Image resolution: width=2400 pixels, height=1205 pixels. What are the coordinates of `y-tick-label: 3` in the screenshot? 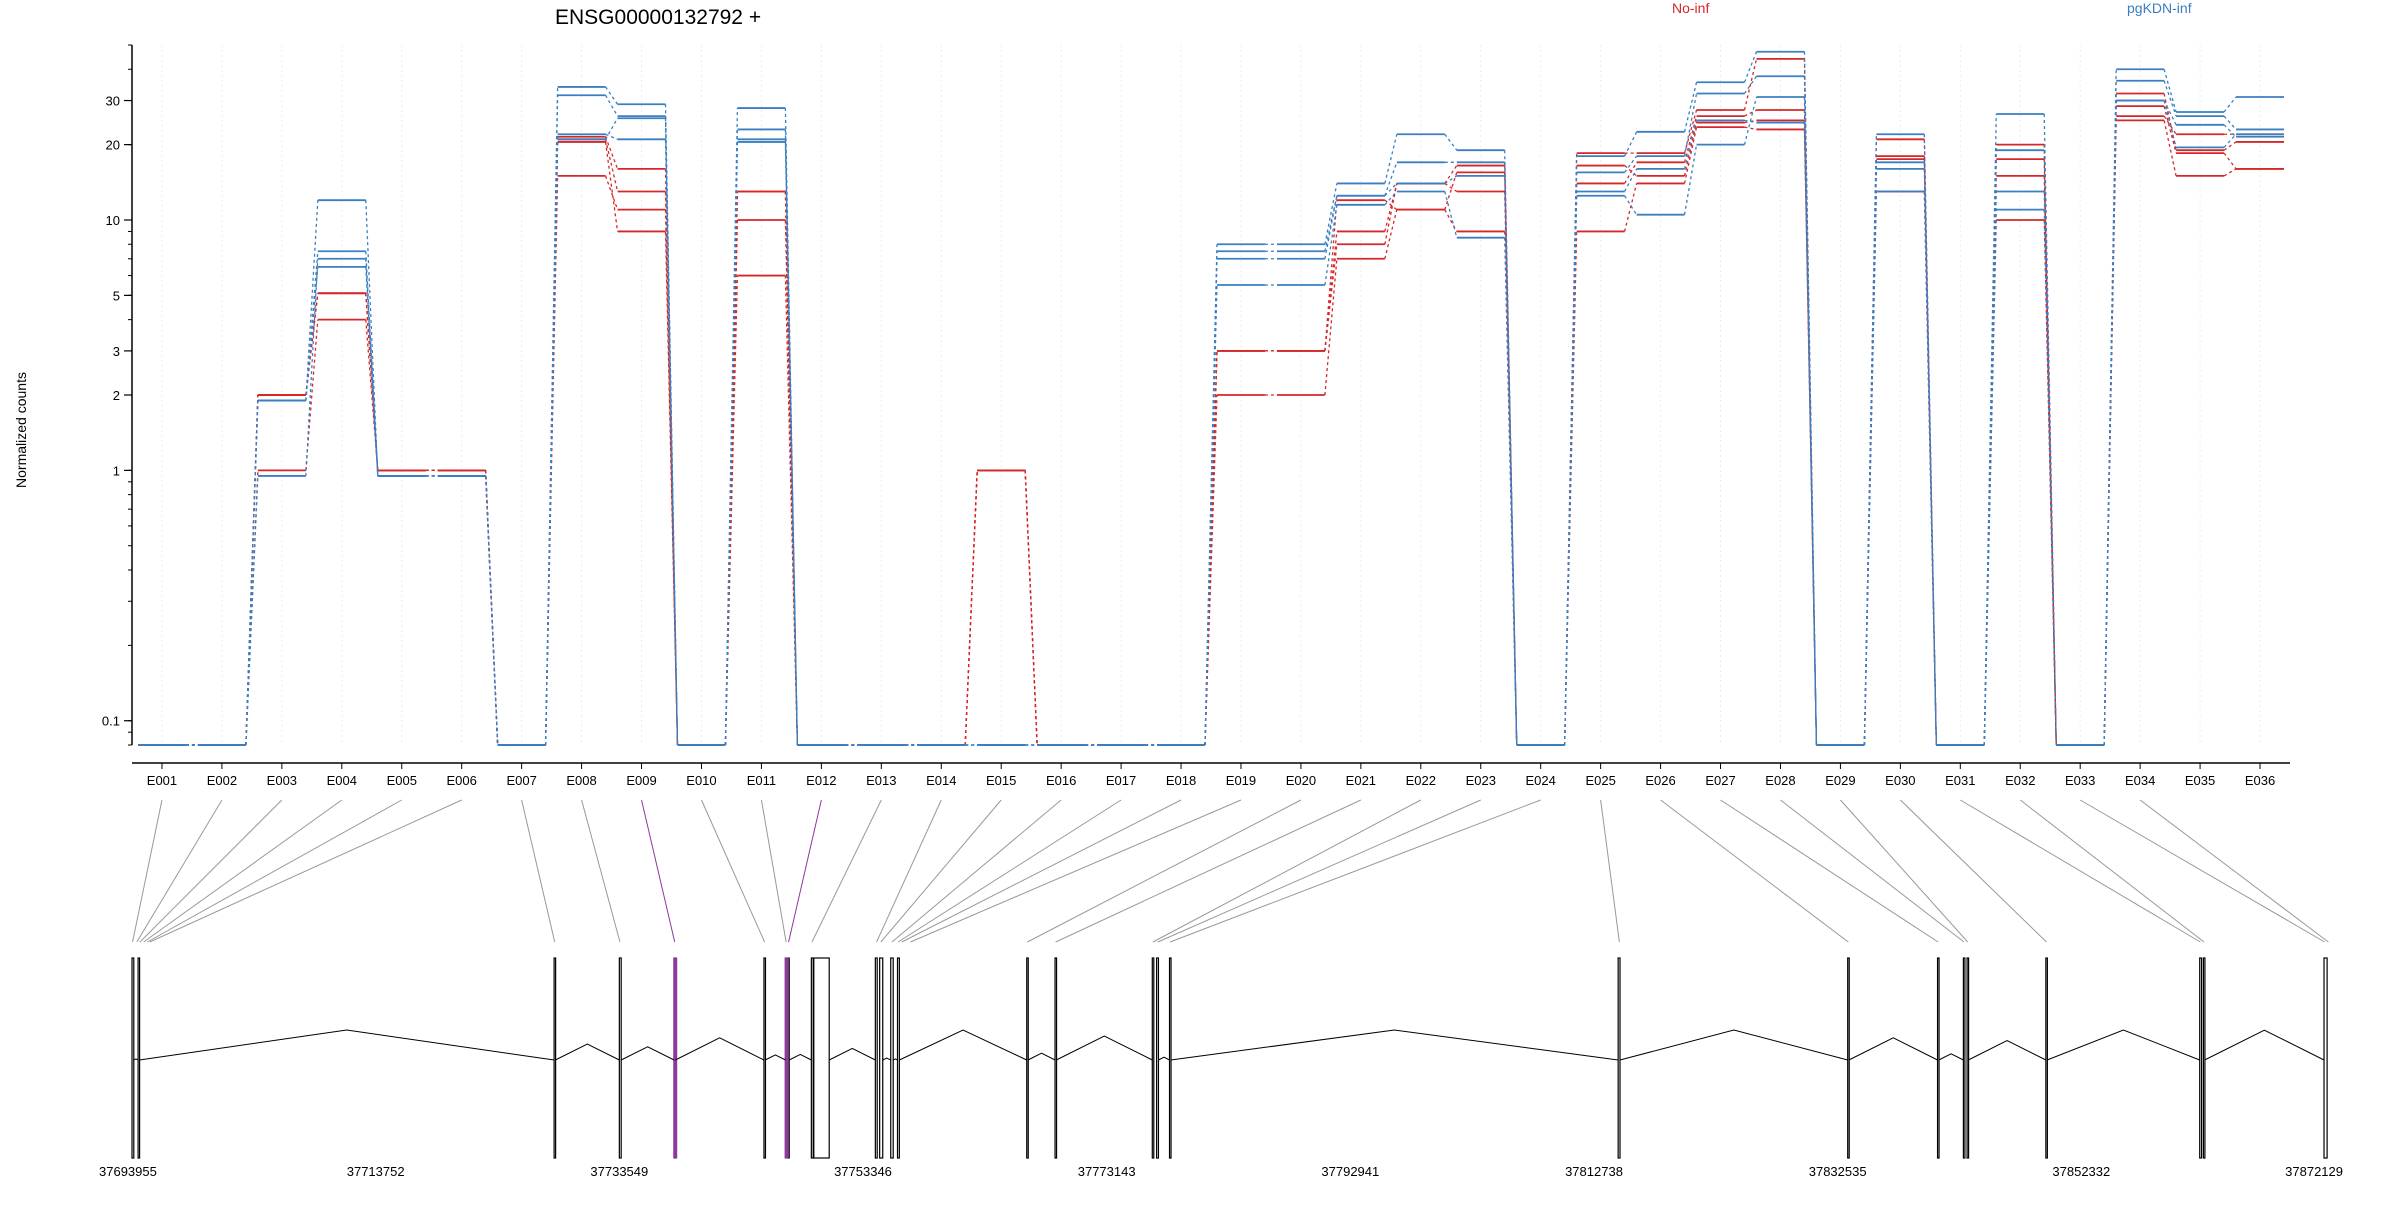 It's located at (116, 351).